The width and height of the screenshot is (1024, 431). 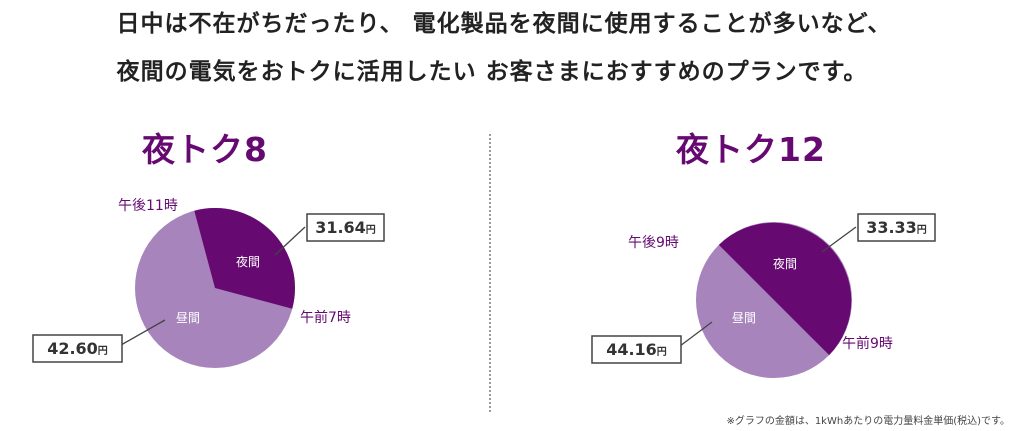 I want to click on boundary-label-night-start: 午後11時, so click(x=148, y=206).